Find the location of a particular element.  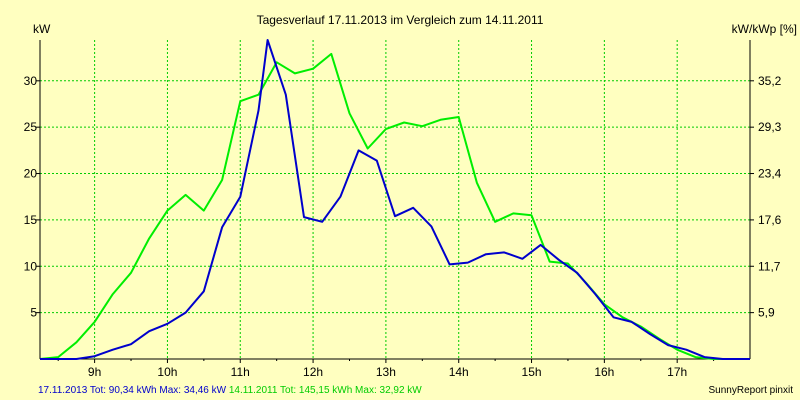

y-axis-left-label: kW is located at coordinates (42, 29).